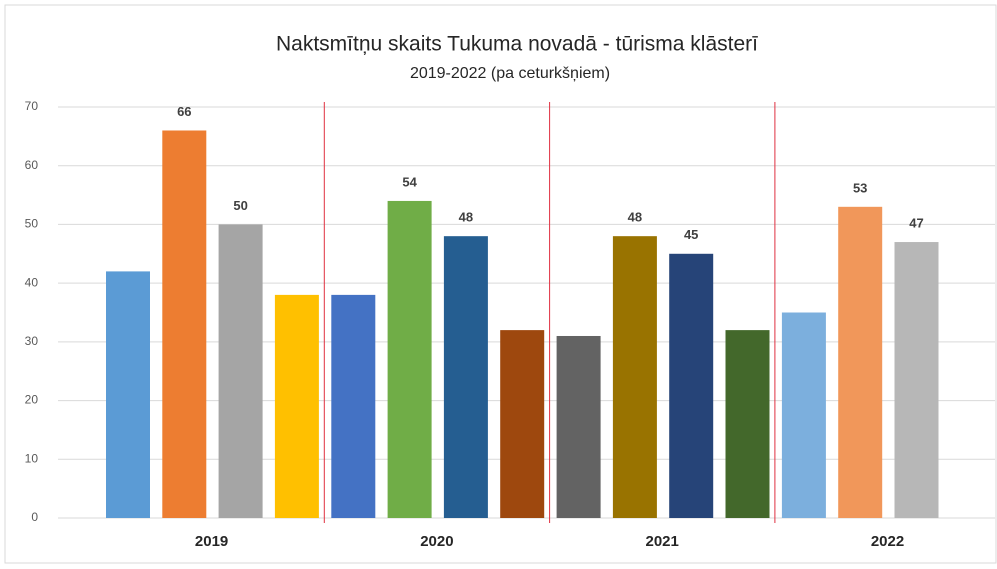 Image resolution: width=997 pixels, height=569 pixels. Describe the element at coordinates (32, 165) in the screenshot. I see `y-tick-label: 60` at that location.